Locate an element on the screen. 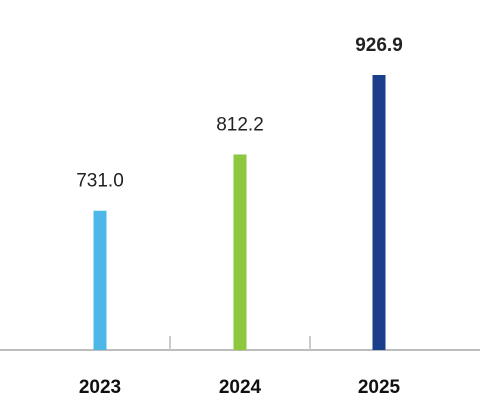 This screenshot has width=480, height=400. bar-2024 is located at coordinates (240, 252).